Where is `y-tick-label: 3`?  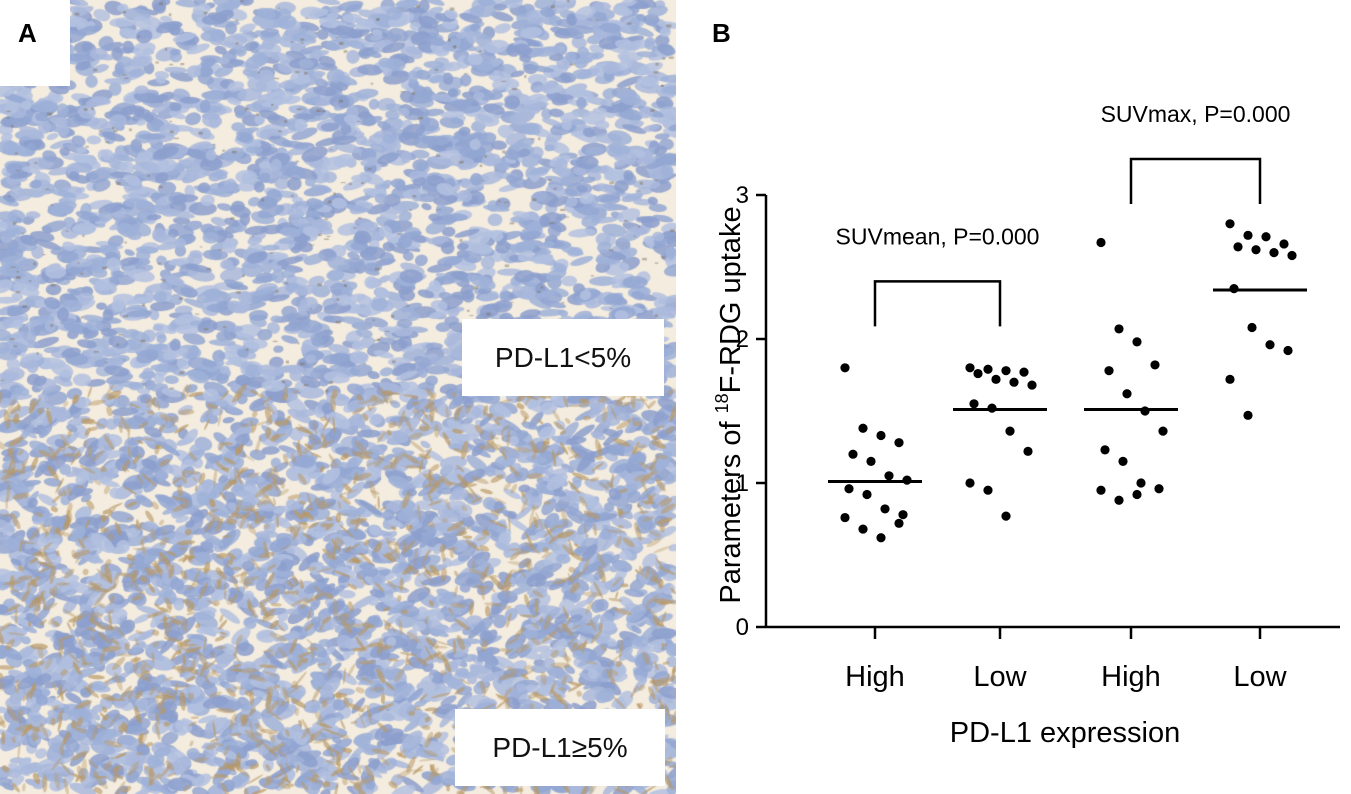
y-tick-label: 3 is located at coordinates (742, 195).